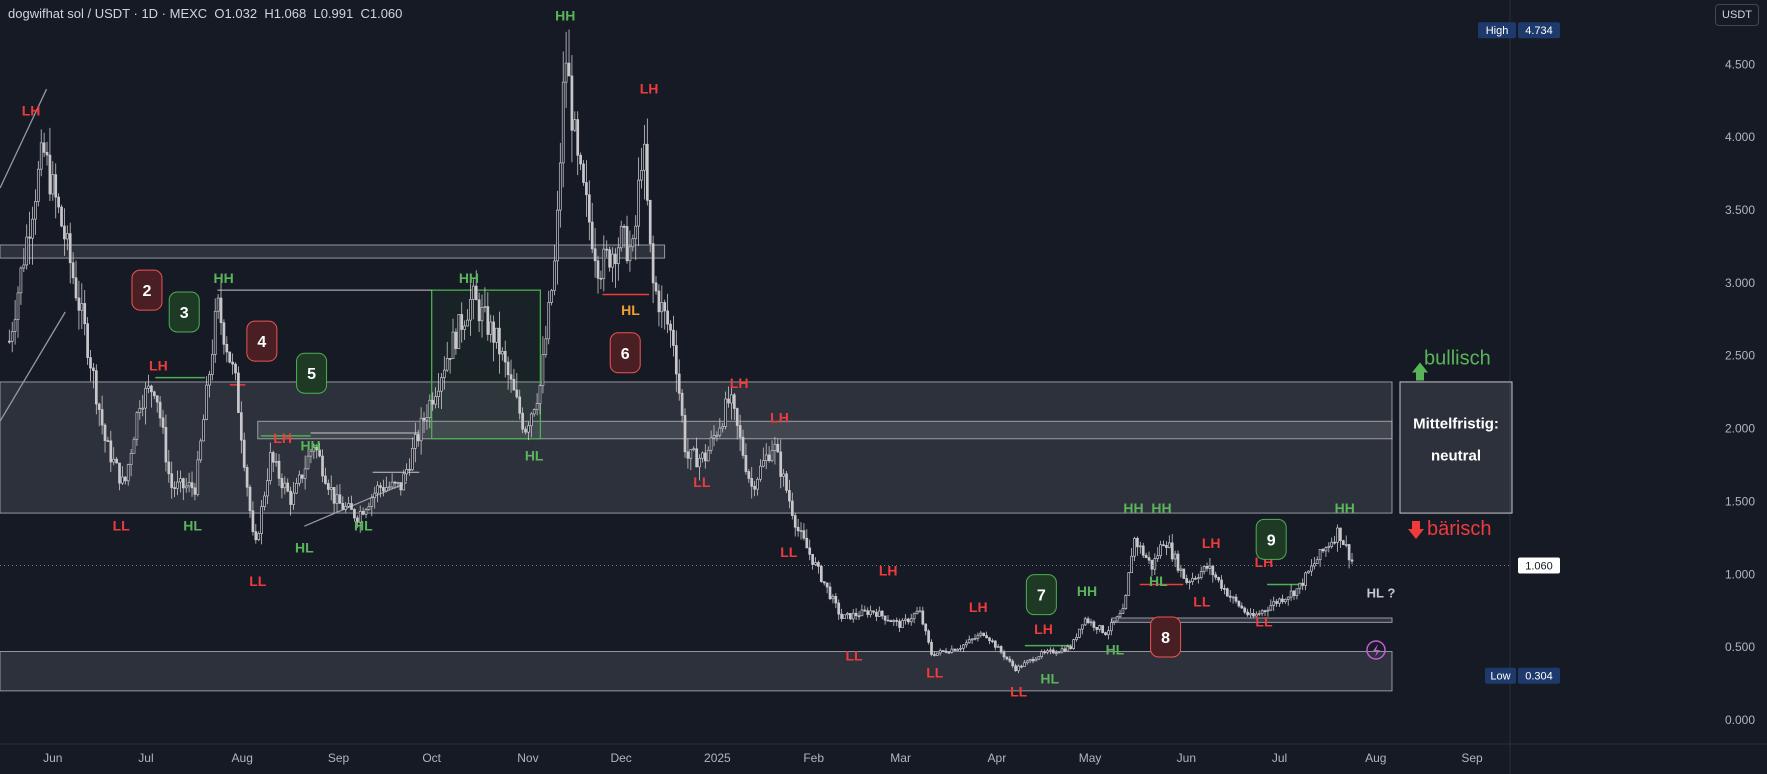 The width and height of the screenshot is (1767, 774). Describe the element at coordinates (1539, 31) in the screenshot. I see `price-tag-value: 4.734` at that location.